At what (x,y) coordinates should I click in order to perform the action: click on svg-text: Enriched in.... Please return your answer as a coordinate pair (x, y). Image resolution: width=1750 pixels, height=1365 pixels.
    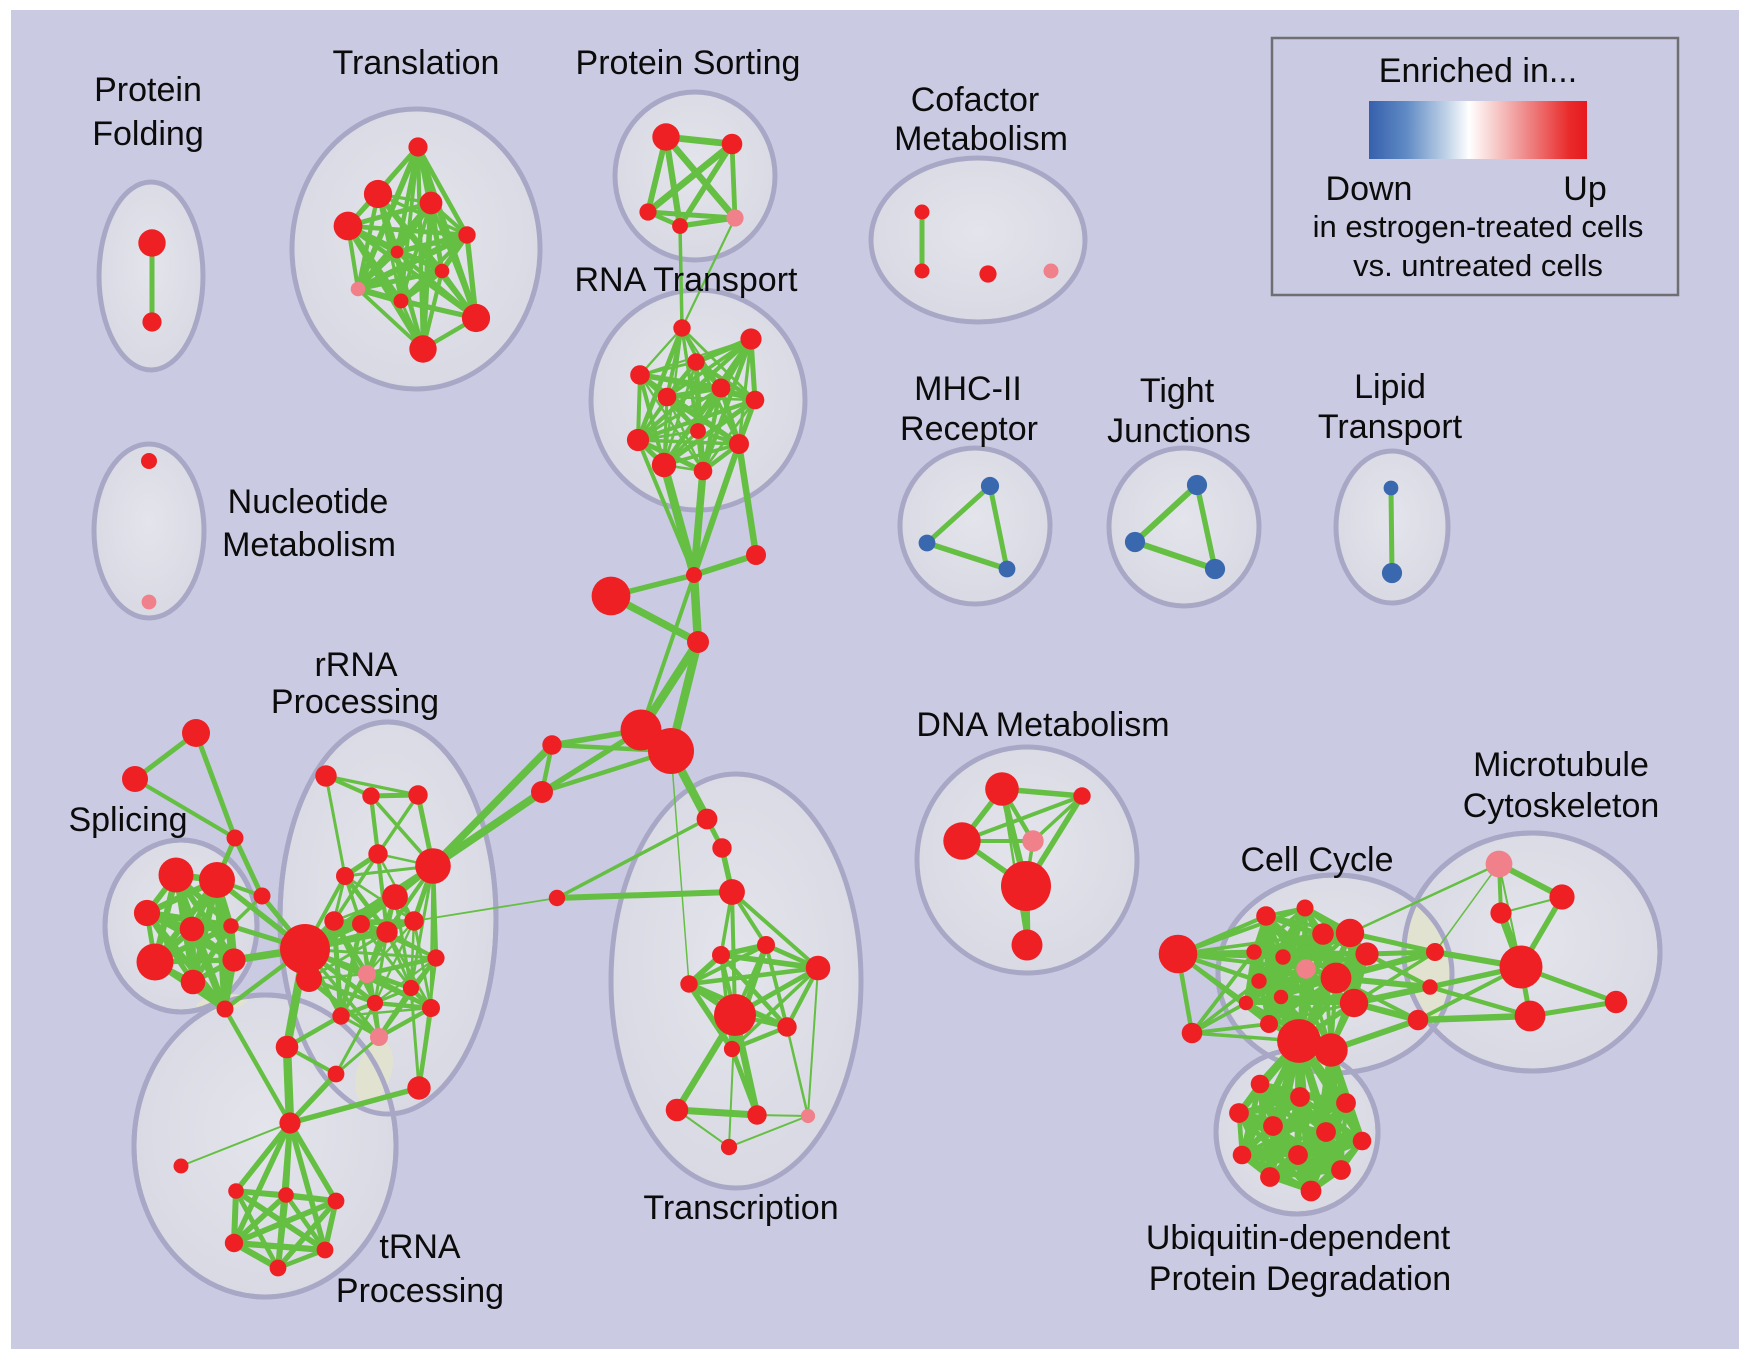
    Looking at the image, I should click on (1478, 71).